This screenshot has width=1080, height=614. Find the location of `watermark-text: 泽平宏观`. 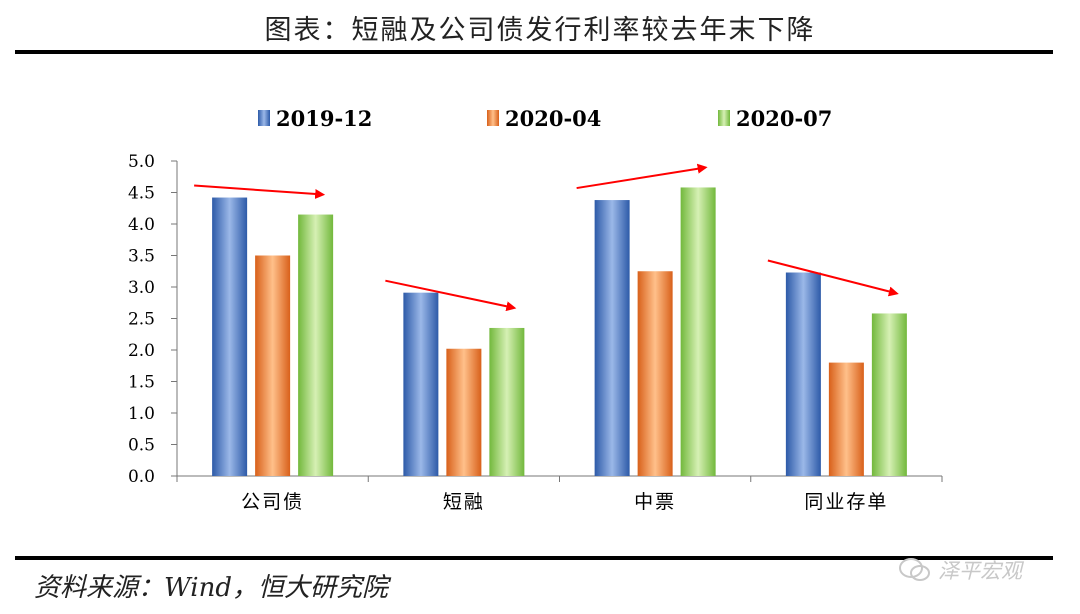

watermark-text: 泽平宏观 is located at coordinates (980, 571).